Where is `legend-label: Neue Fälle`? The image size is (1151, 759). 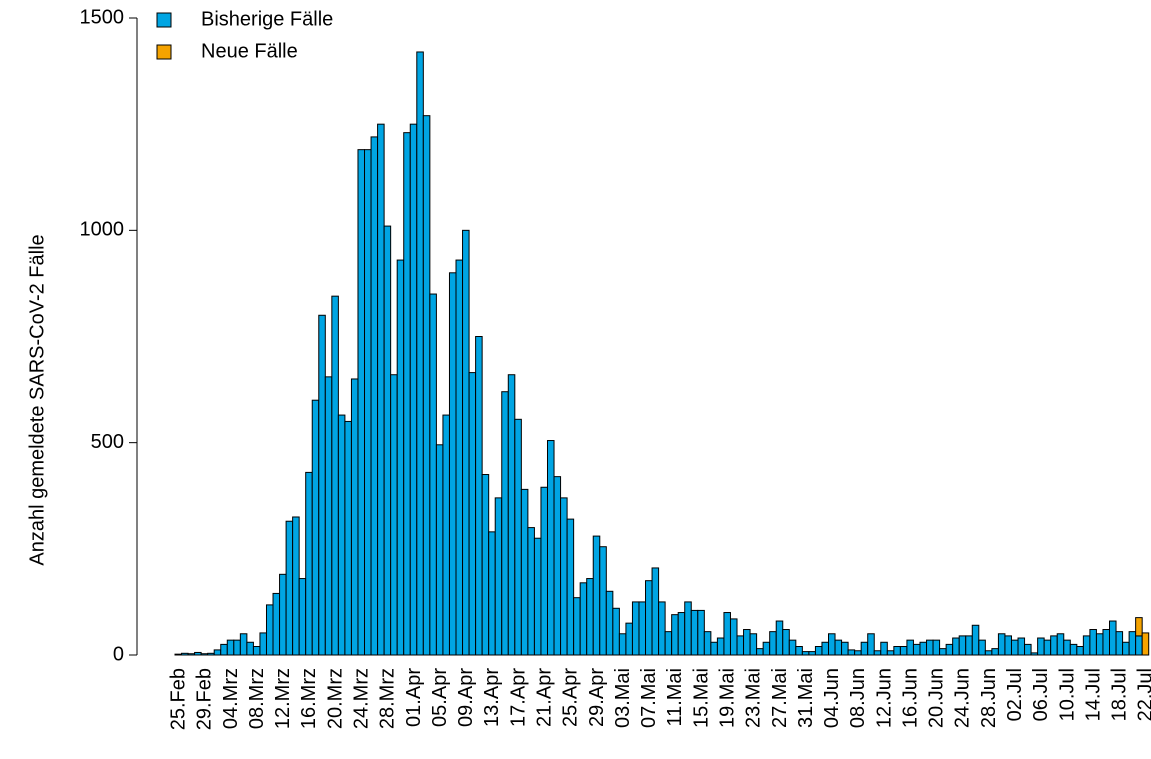 legend-label: Neue Fälle is located at coordinates (249, 51).